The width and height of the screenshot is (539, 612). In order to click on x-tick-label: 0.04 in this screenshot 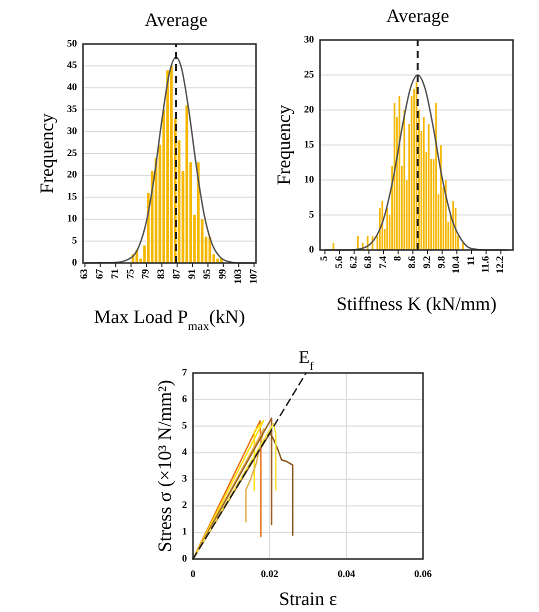, I will do `click(347, 574)`.